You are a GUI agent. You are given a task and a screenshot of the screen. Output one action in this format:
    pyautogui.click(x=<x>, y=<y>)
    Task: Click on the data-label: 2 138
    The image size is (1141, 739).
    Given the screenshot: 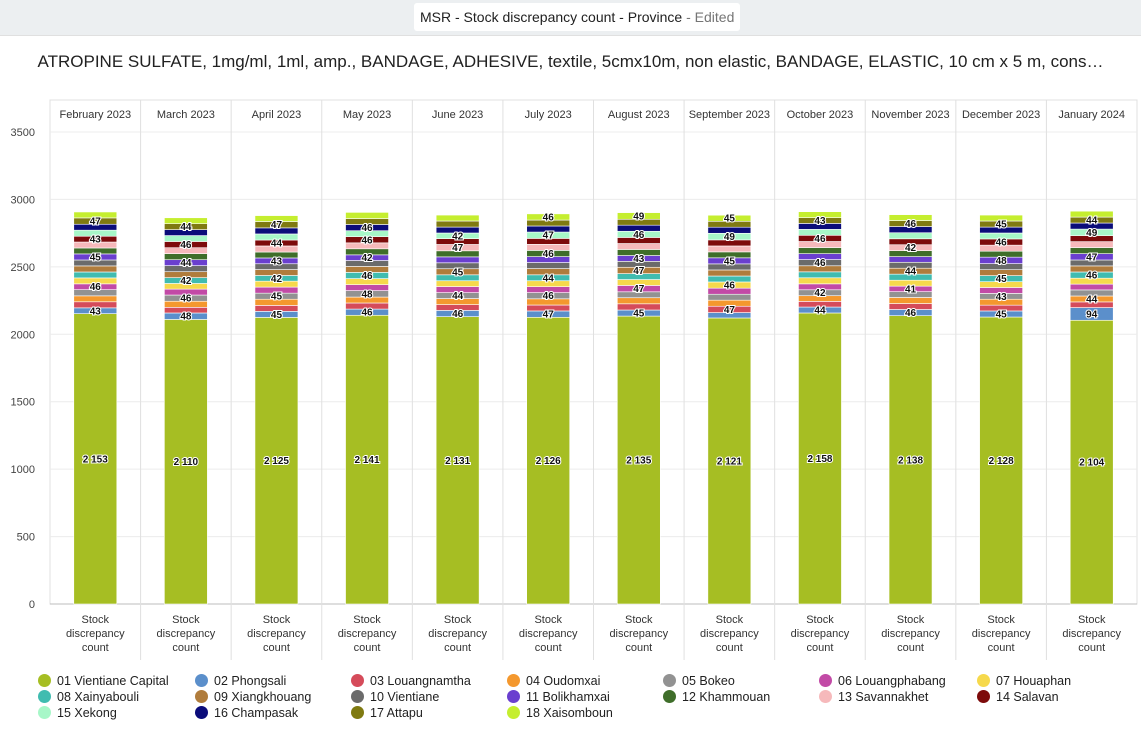 What is the action you would take?
    pyautogui.click(x=910, y=460)
    